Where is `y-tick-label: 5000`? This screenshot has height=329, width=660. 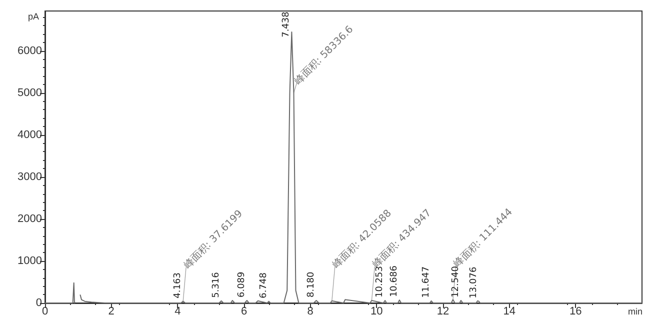 y-tick-label: 5000 is located at coordinates (30, 92).